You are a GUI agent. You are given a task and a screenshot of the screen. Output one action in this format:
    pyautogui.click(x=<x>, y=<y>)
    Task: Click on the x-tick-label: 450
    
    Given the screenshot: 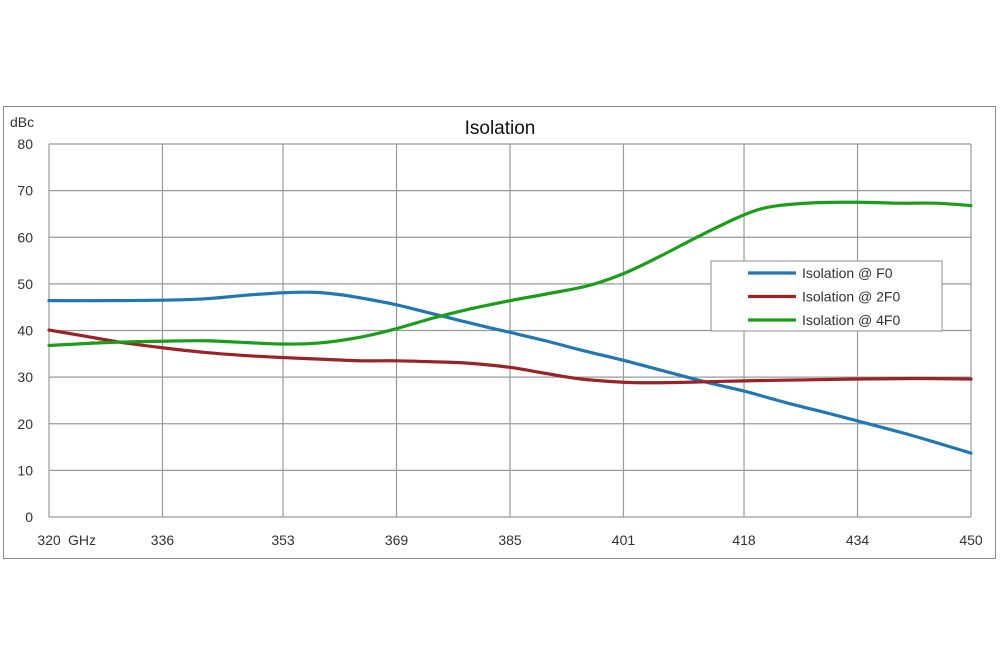 What is the action you would take?
    pyautogui.click(x=971, y=540)
    